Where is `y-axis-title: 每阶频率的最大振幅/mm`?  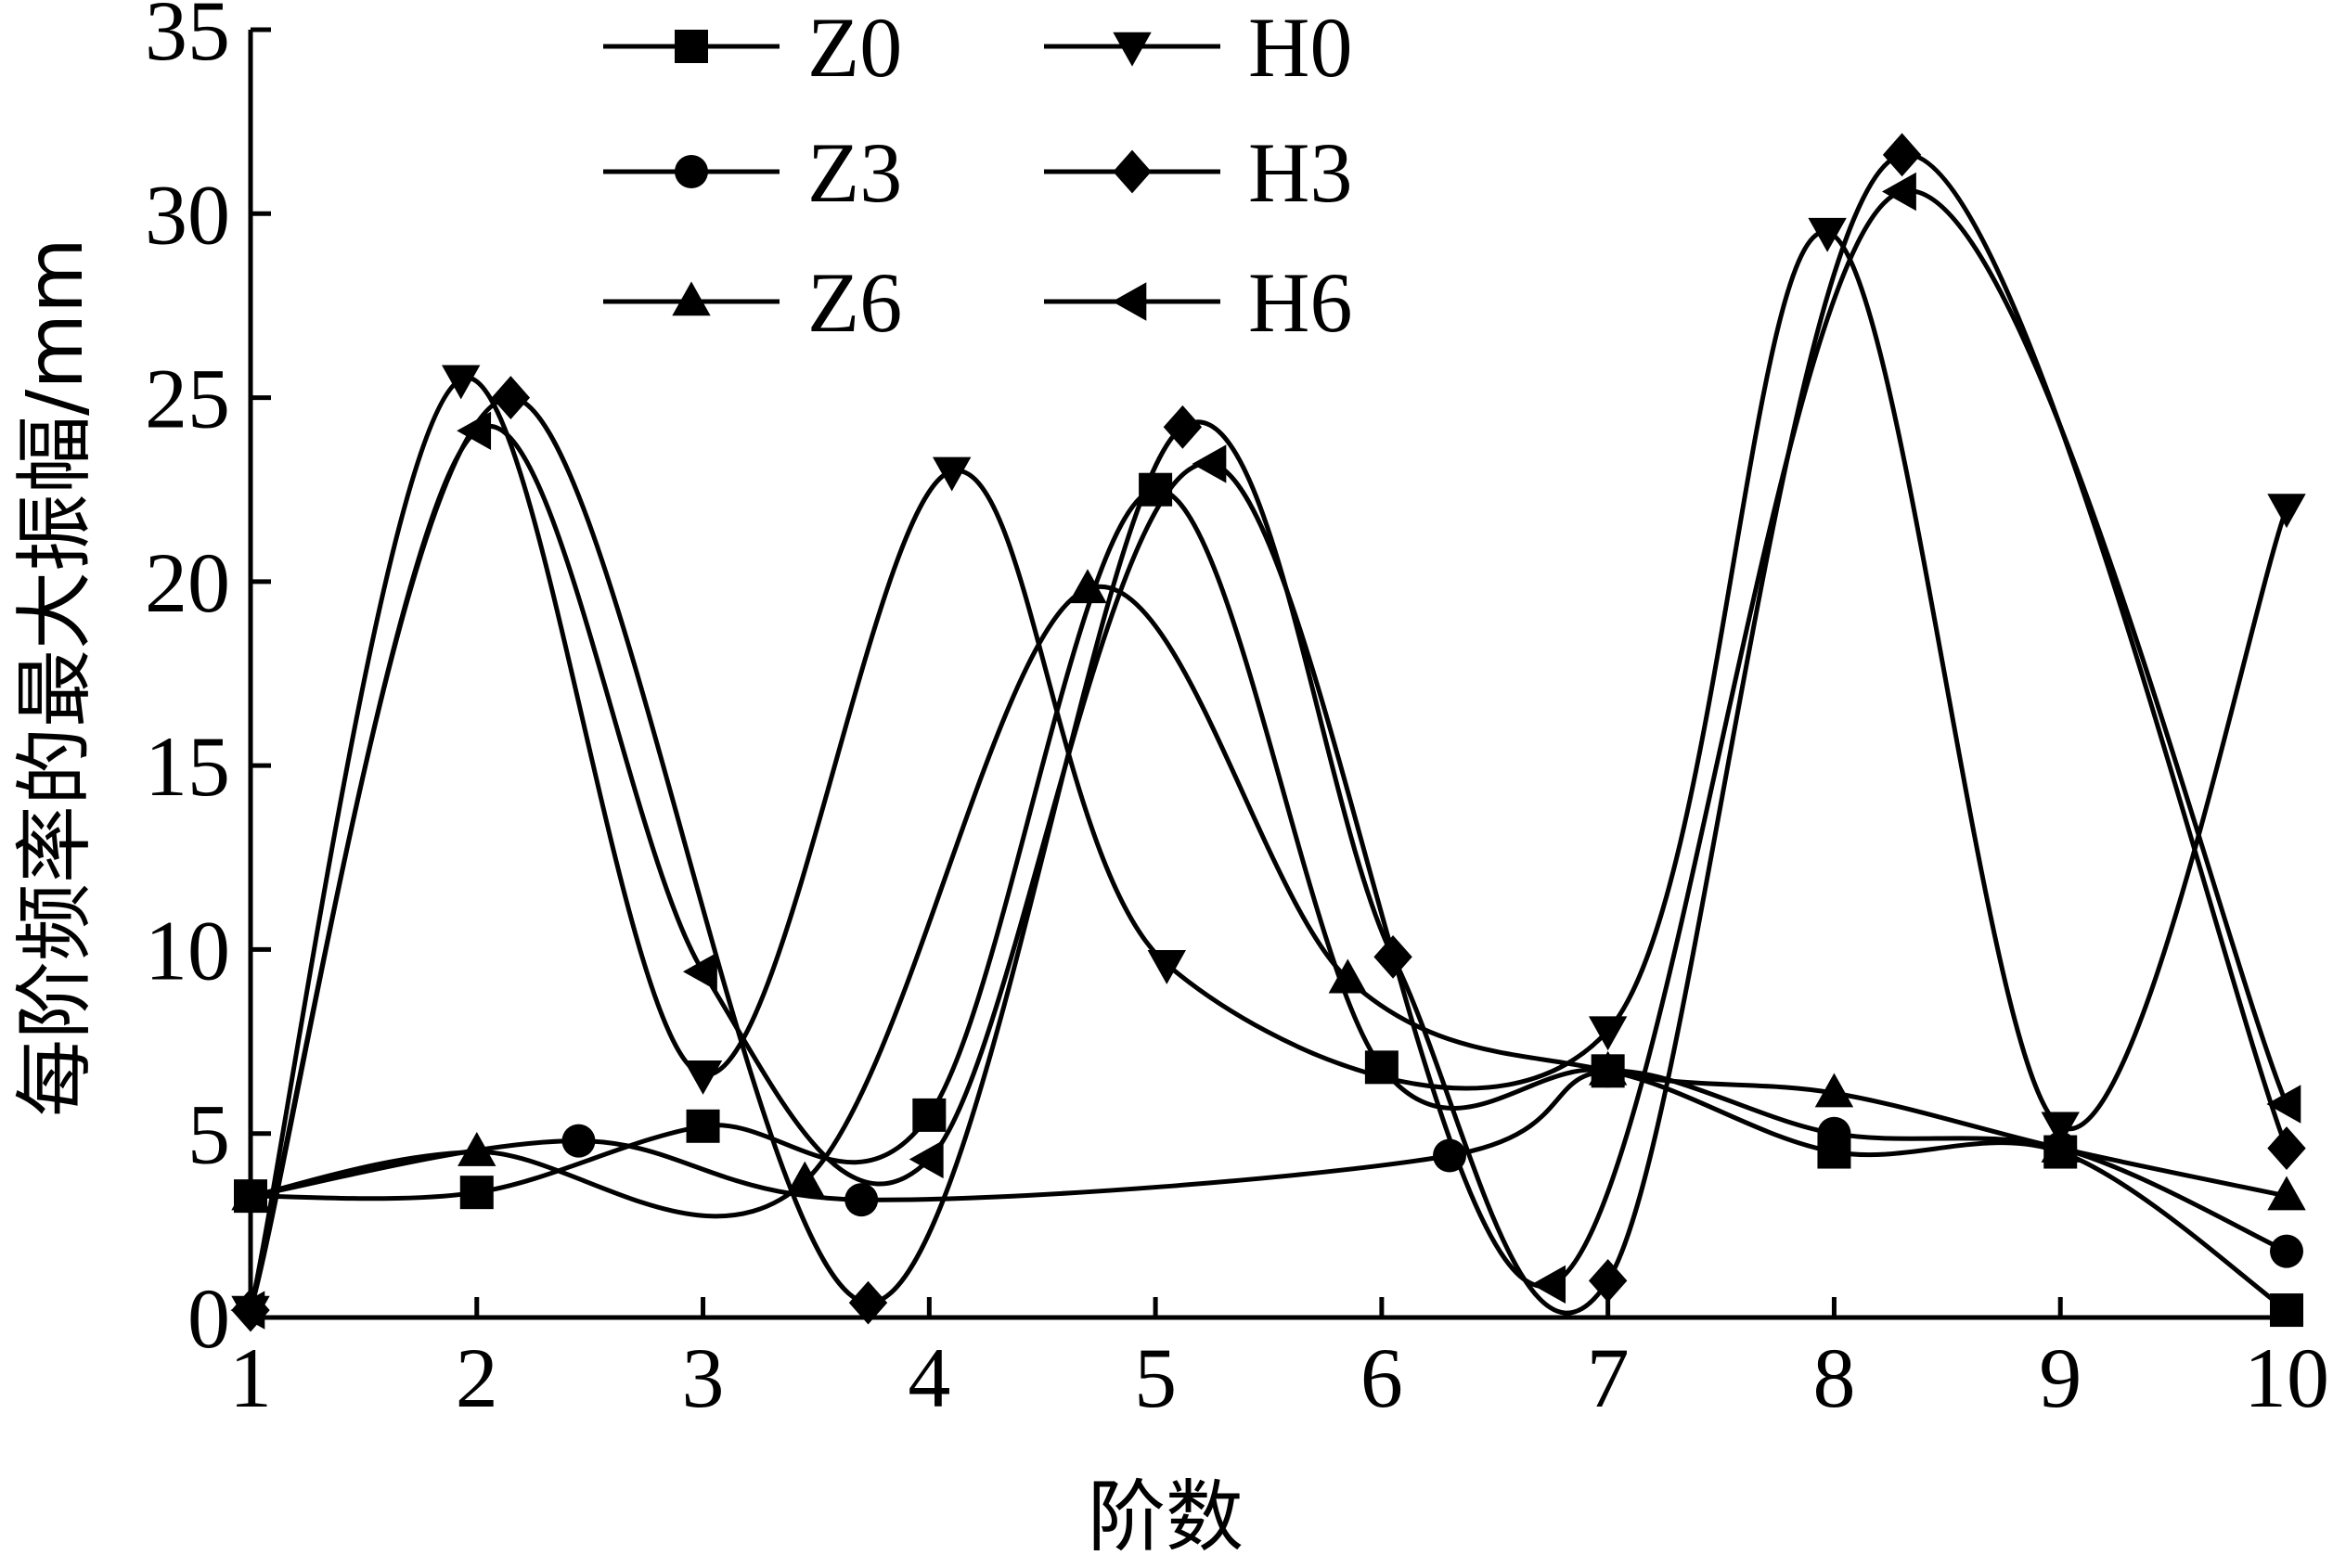
y-axis-title: 每阶频率的最大振幅/mm is located at coordinates (54, 678).